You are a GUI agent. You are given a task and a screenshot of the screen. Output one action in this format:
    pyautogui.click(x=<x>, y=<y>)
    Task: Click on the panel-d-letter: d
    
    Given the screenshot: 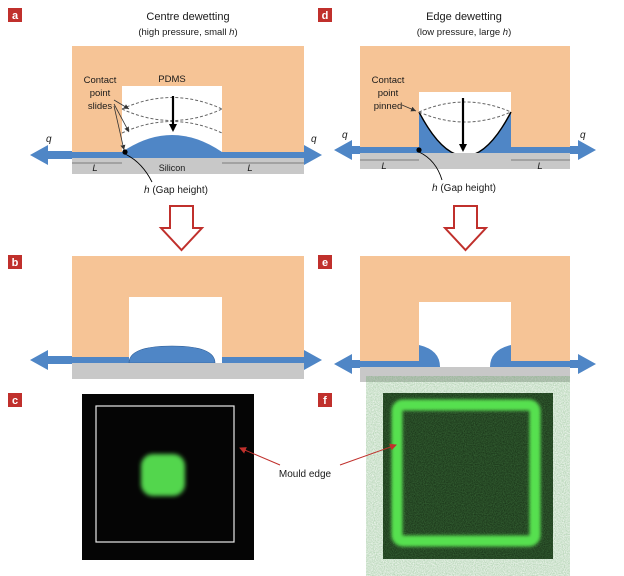 What is the action you would take?
    pyautogui.click(x=325, y=16)
    